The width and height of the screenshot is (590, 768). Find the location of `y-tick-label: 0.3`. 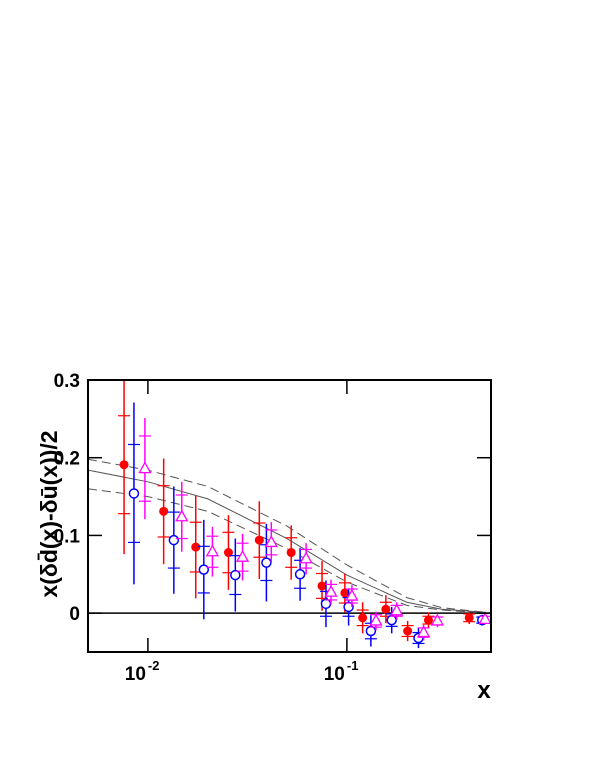

y-tick-label: 0.3 is located at coordinates (67, 381).